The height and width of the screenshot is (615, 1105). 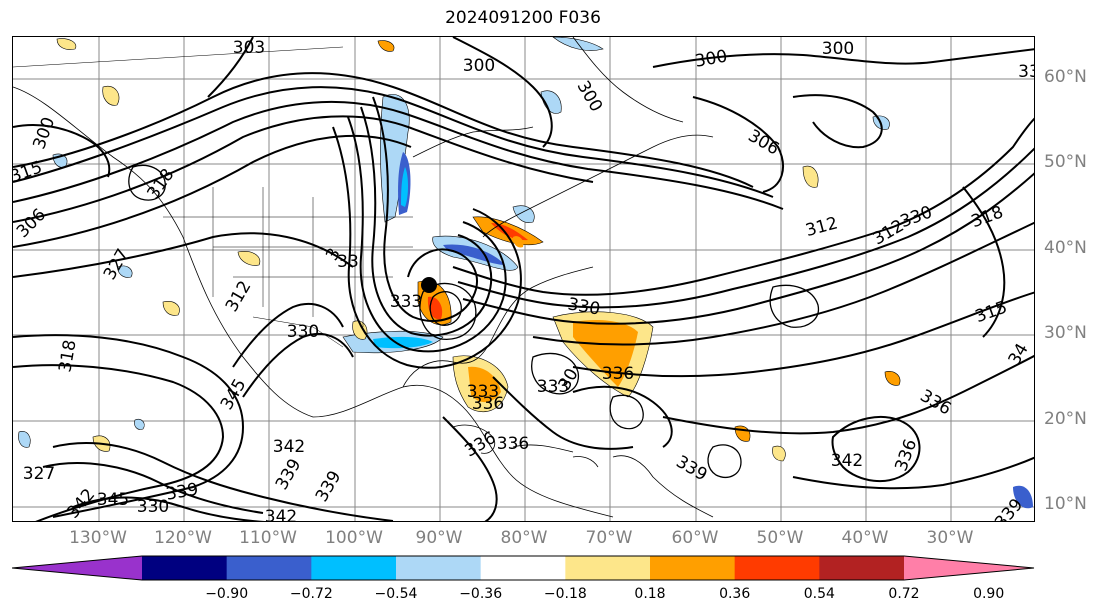 I want to click on map-title: 2024091200 F036, so click(x=523, y=18).